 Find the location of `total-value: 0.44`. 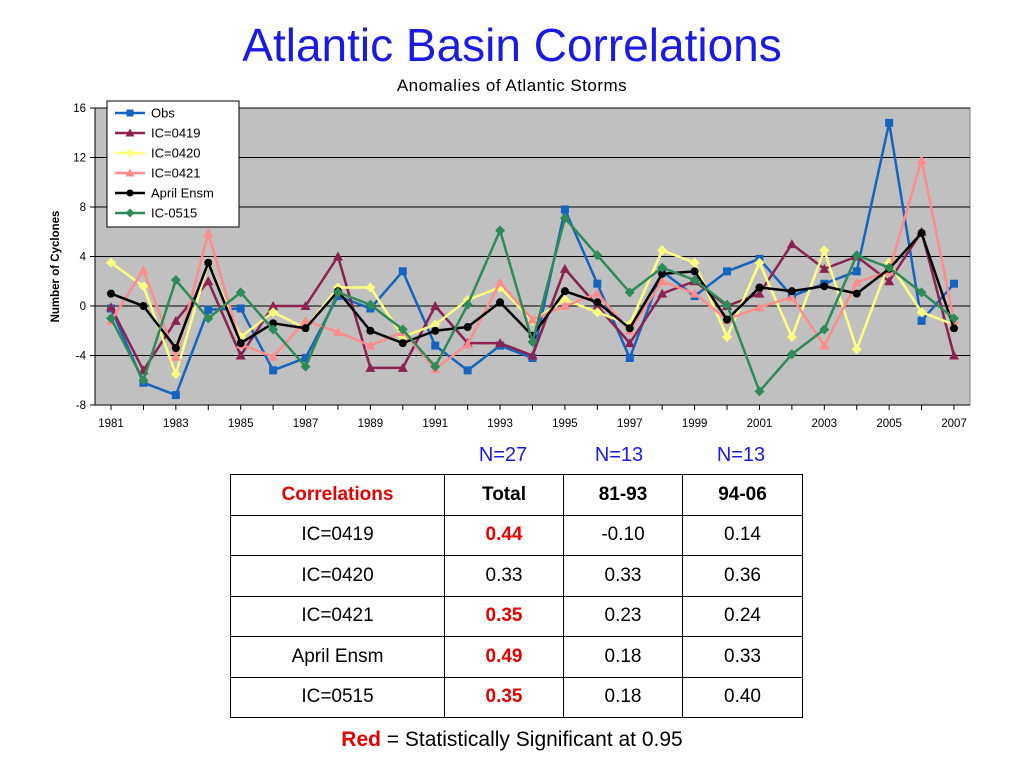

total-value: 0.44 is located at coordinates (504, 535).